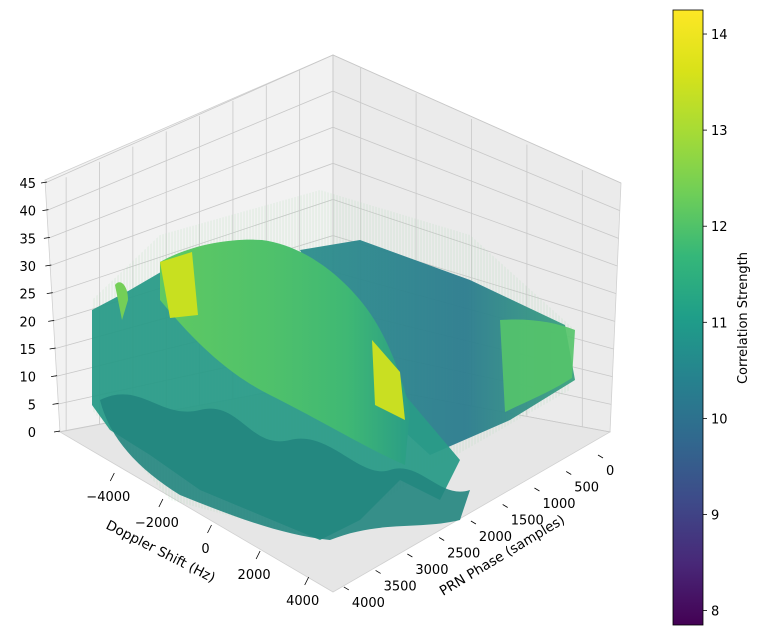  What do you see at coordinates (463, 553) in the screenshot?
I see `x-tick-label: 2500` at bounding box center [463, 553].